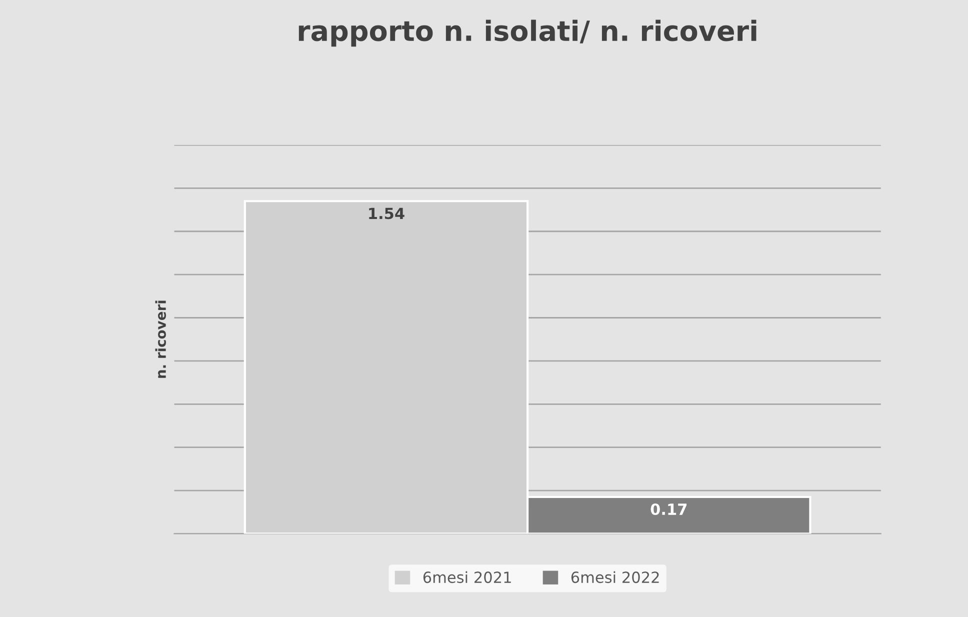 The image size is (968, 617). Describe the element at coordinates (527, 33) in the screenshot. I see `chart-title: rapporto n. isolati/ n. ricoveri` at that location.